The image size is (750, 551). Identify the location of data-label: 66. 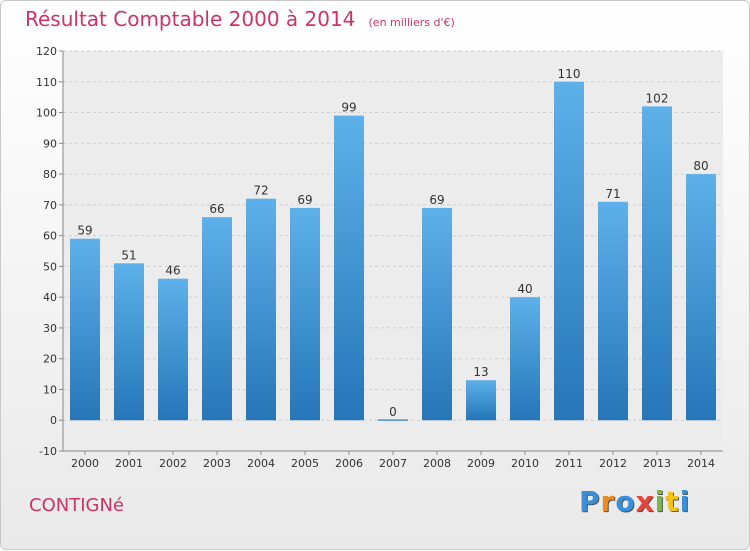
(216, 209).